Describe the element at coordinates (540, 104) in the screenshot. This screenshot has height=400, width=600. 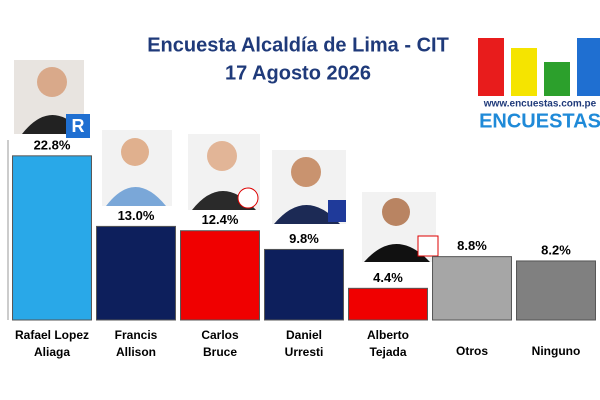
I see `logo-url: www.encuestas.com.pe` at that location.